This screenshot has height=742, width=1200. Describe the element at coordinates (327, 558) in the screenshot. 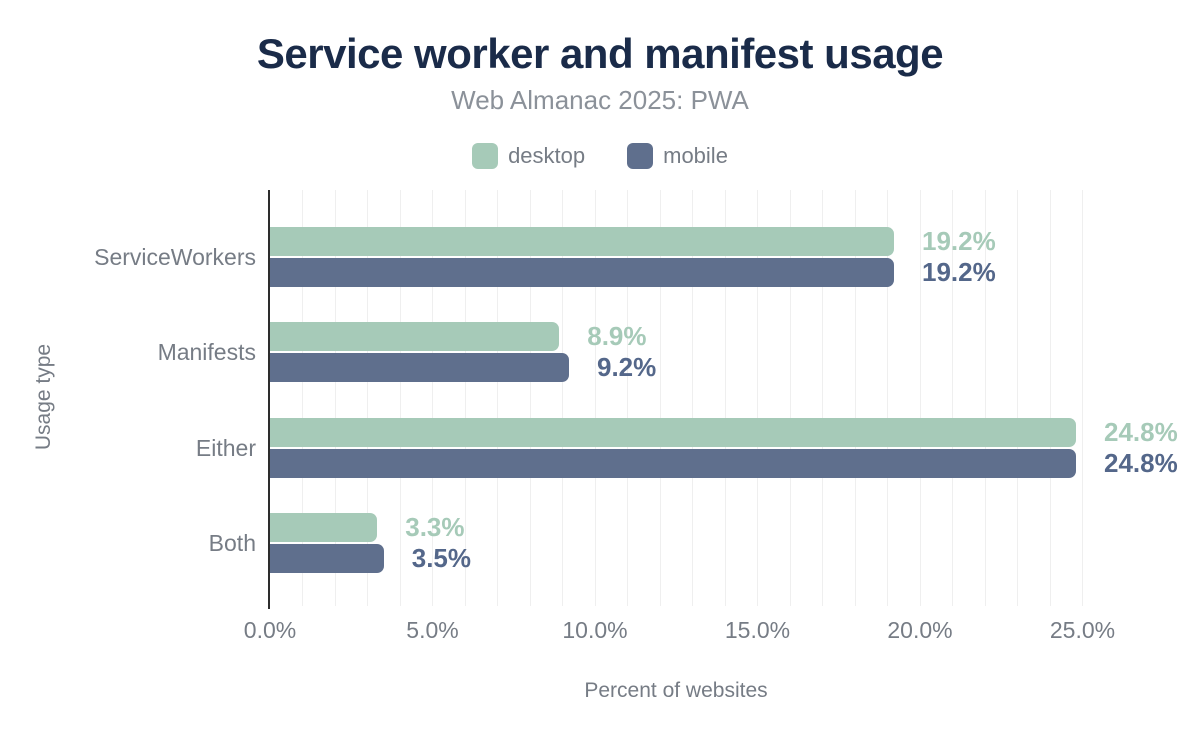

I see `bar-mobile-both` at that location.